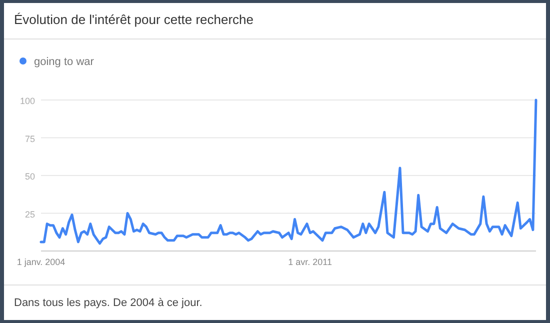  What do you see at coordinates (310, 262) in the screenshot?
I see `x-tick-label: 1 avr. 2011` at bounding box center [310, 262].